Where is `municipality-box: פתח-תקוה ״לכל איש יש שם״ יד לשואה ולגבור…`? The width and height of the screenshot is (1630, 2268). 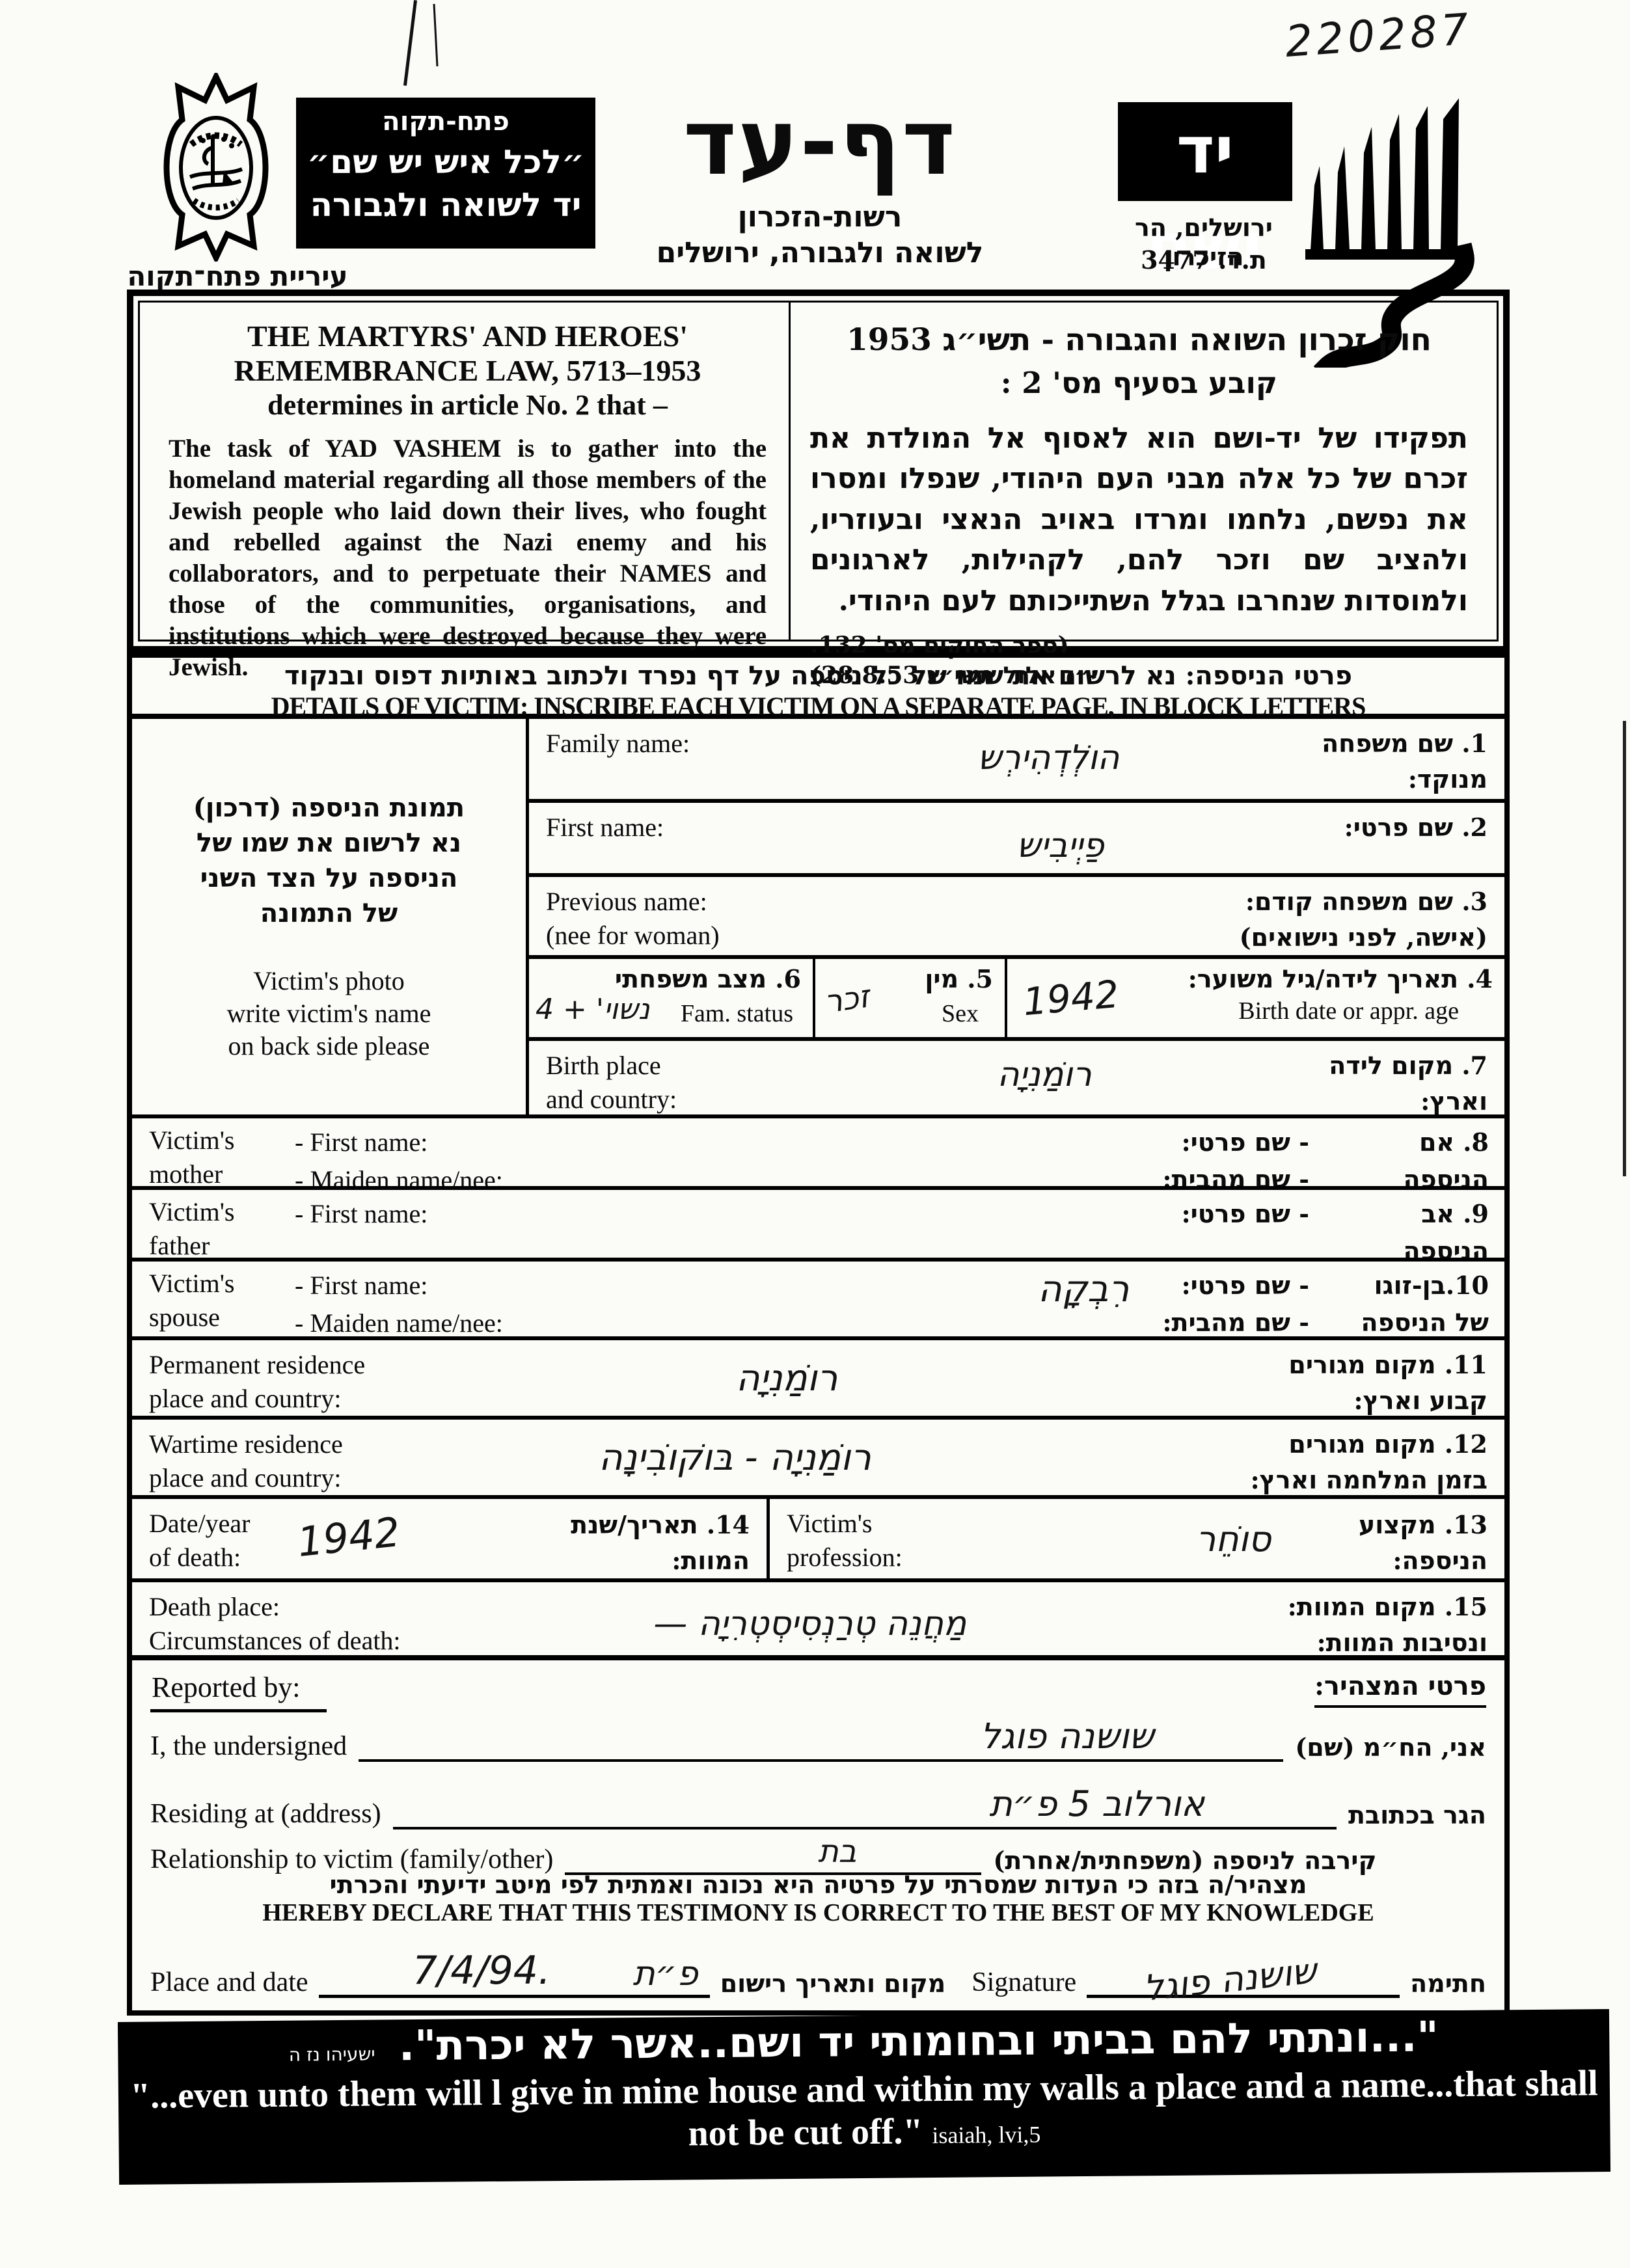 municipality-box: פתח-תקוה ״לכל איש יש שם״ יד לשואה ולגבור… is located at coordinates (445, 173).